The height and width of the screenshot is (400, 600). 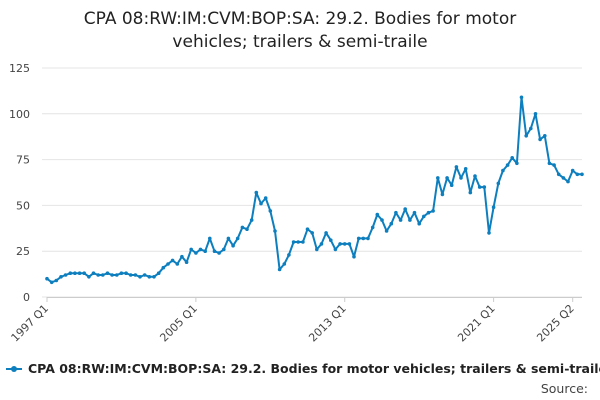 What do you see at coordinates (23, 251) in the screenshot?
I see `y-tick-label: 25` at bounding box center [23, 251].